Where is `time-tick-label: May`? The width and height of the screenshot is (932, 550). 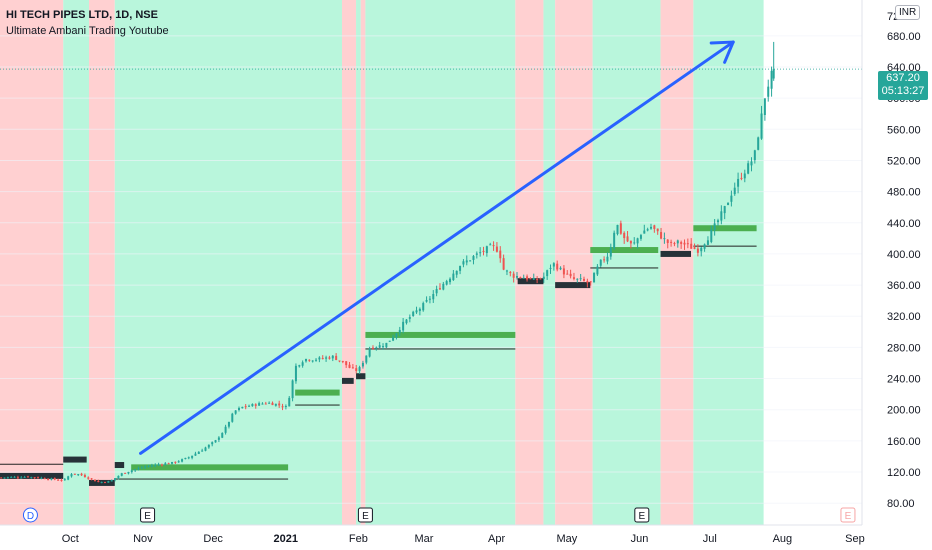 time-tick-label: May is located at coordinates (566, 539).